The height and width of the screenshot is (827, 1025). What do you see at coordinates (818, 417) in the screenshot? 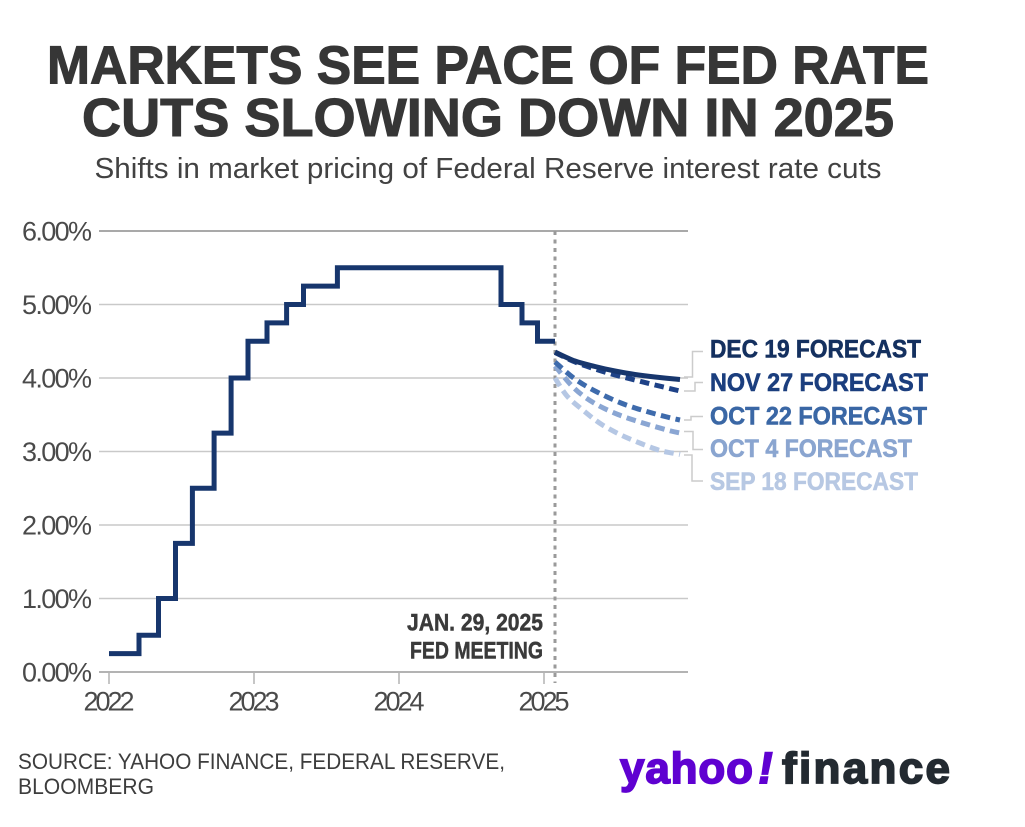
I see `svg-text: OCT 22 FORECAST` at bounding box center [818, 417].